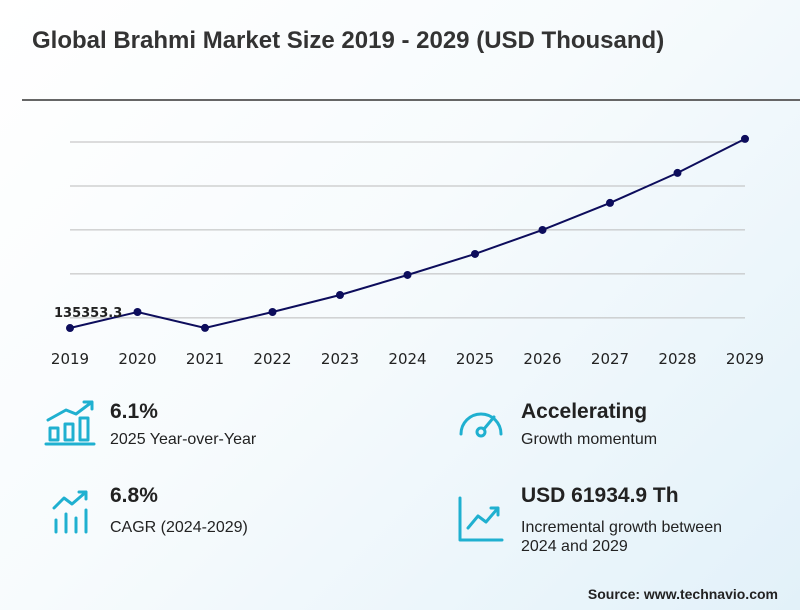 Image resolution: width=800 pixels, height=610 pixels. Describe the element at coordinates (542, 359) in the screenshot. I see `x-tick-label: 2026` at that location.